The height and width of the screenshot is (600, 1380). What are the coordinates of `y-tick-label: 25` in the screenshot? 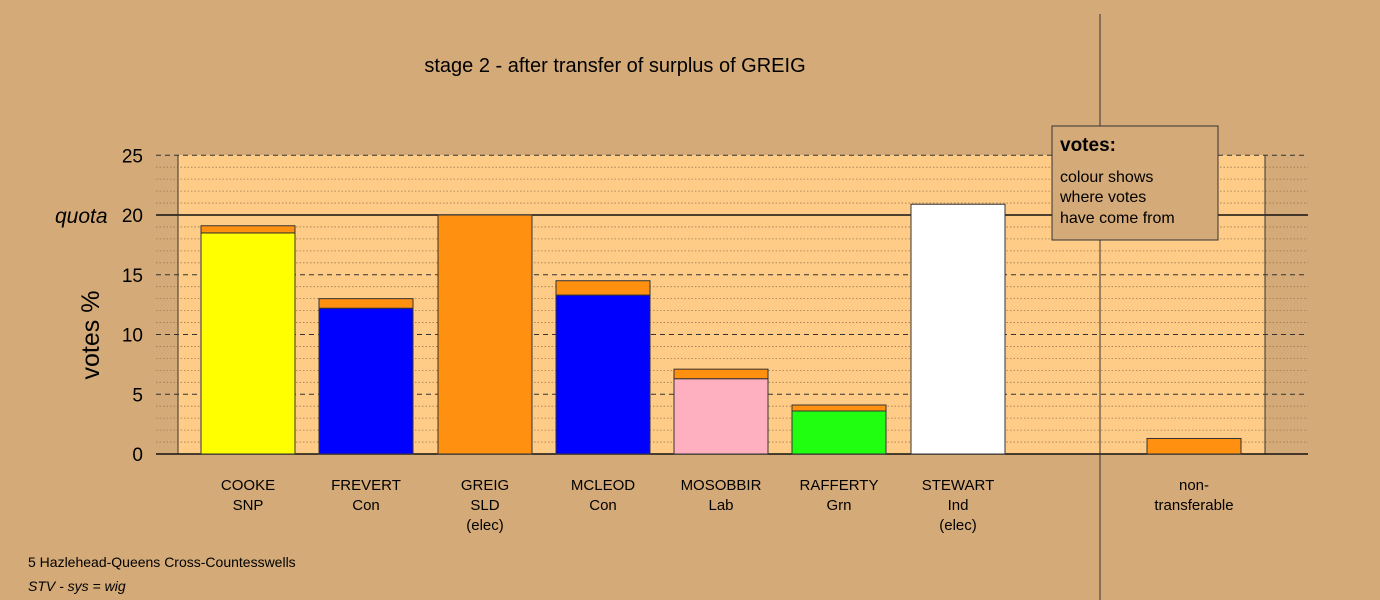 It's located at (132, 156).